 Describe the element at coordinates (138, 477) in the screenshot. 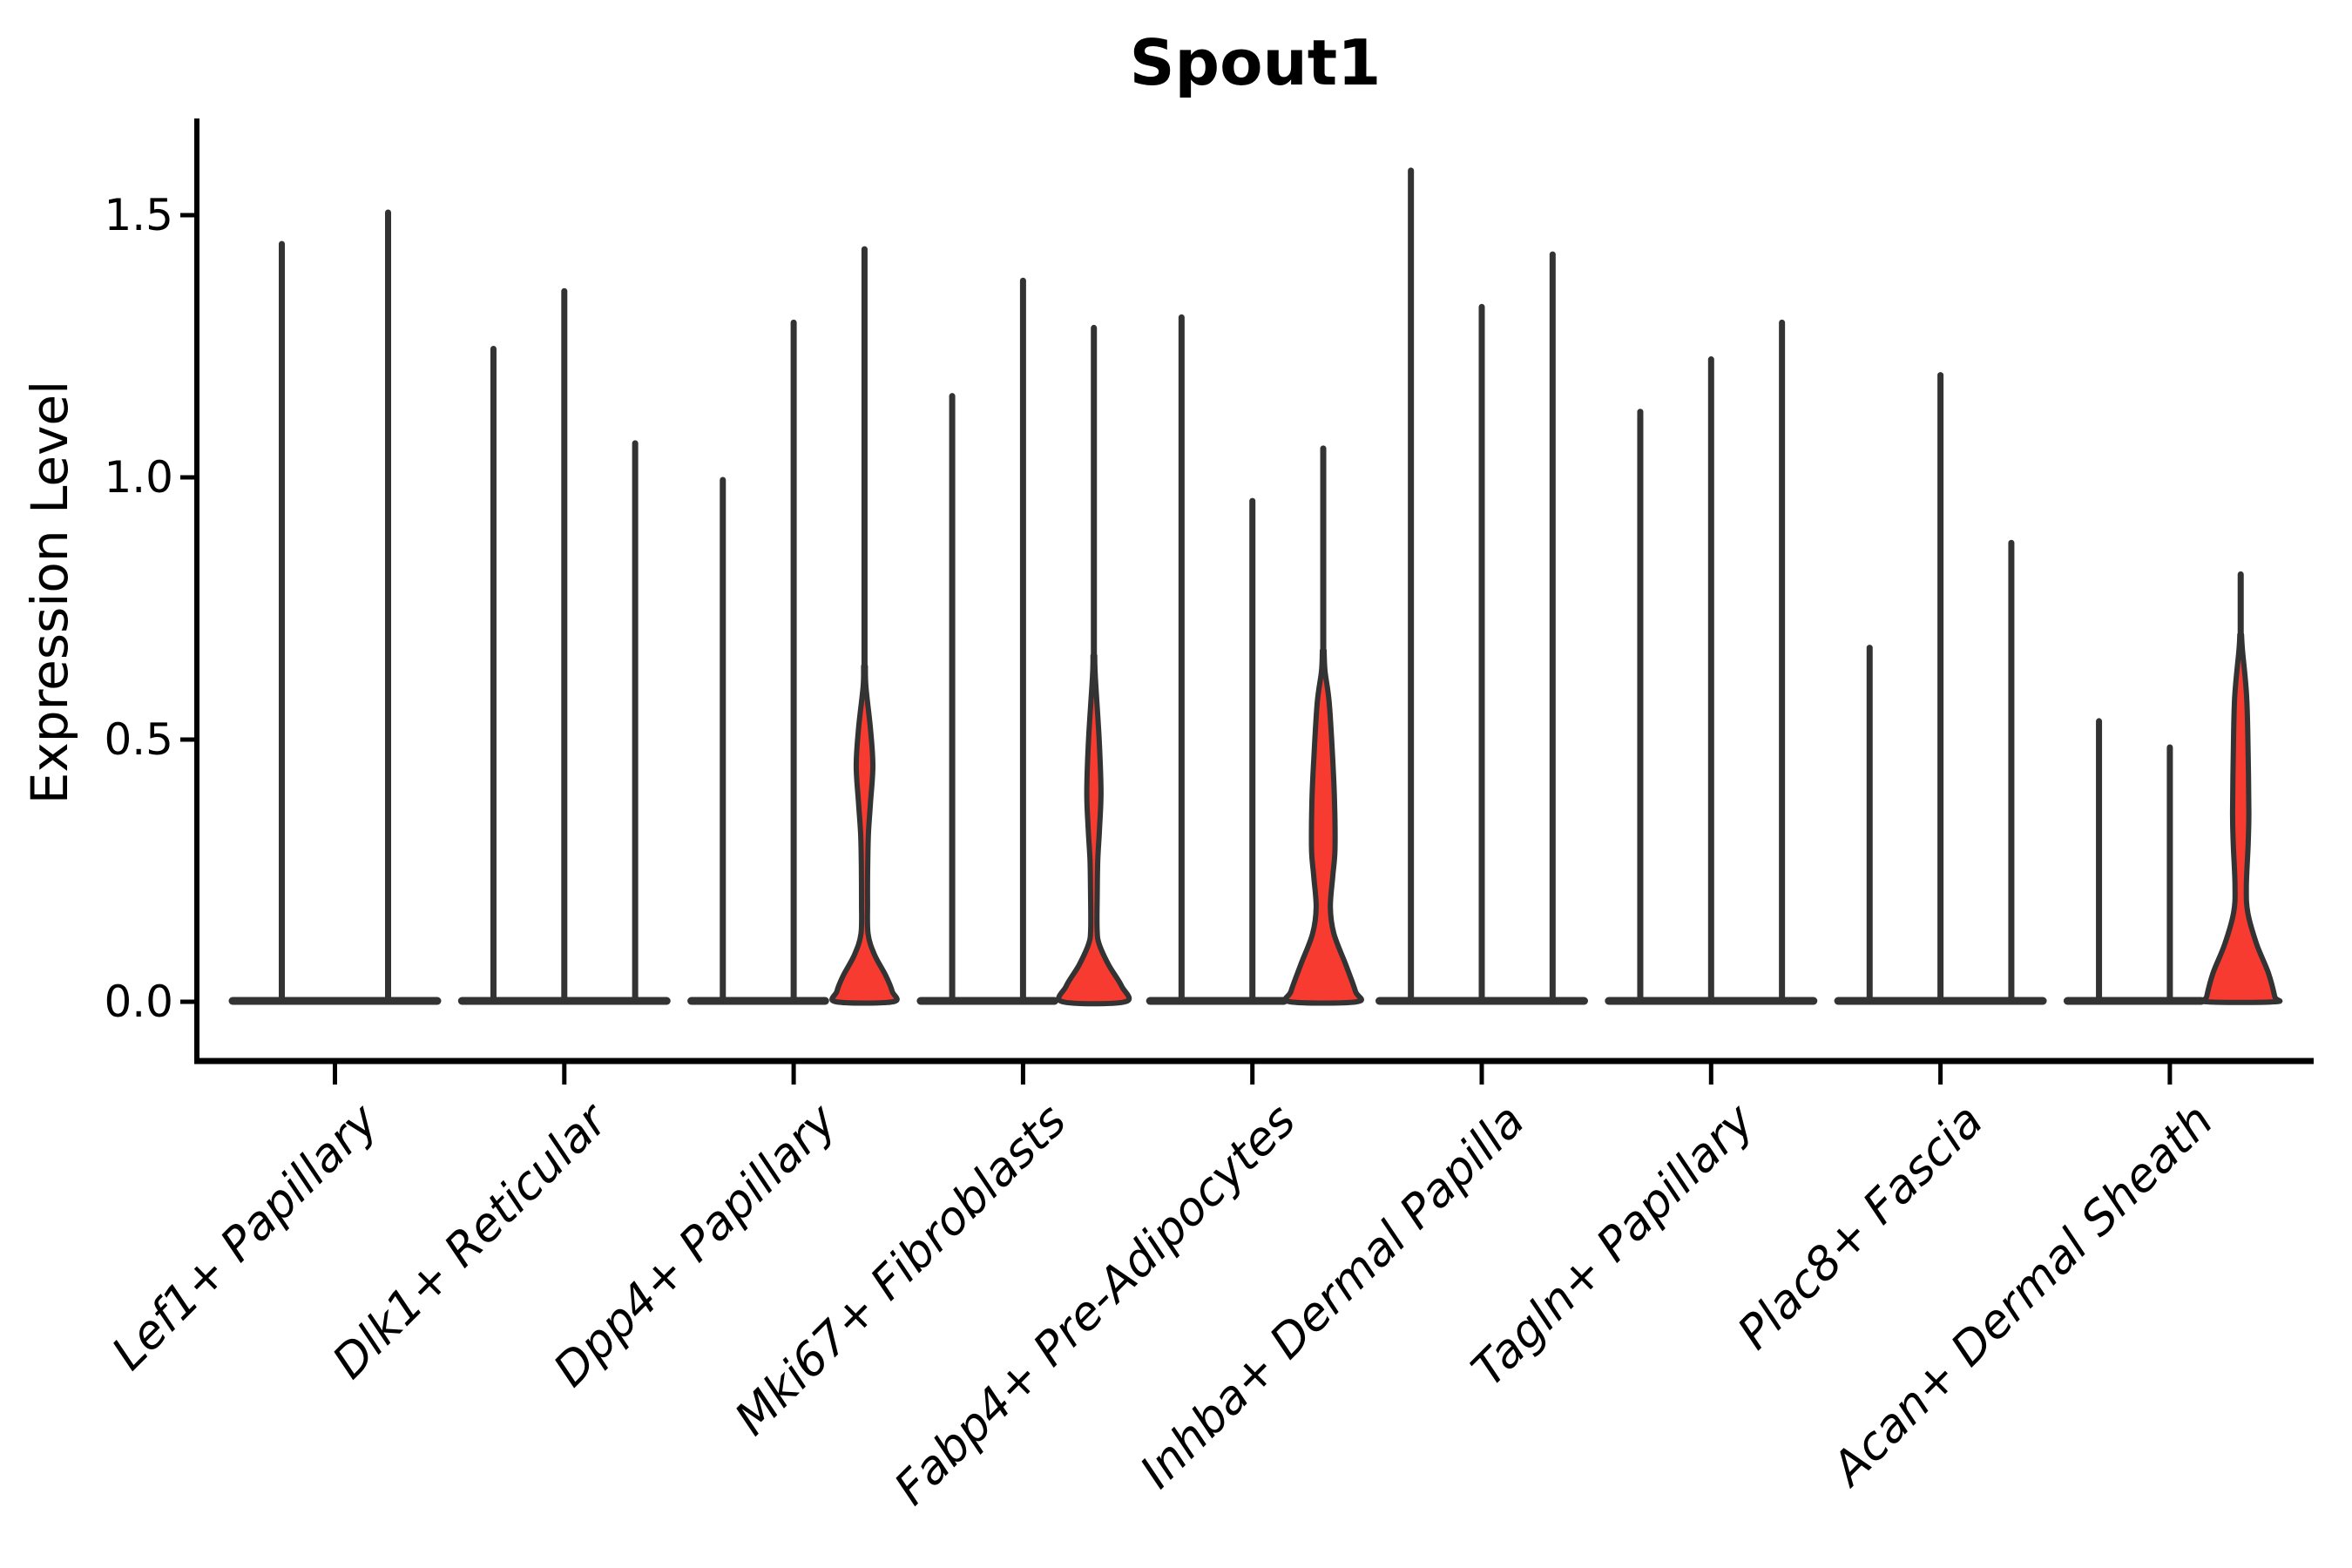

I see `y-tick-label: 1.0` at that location.